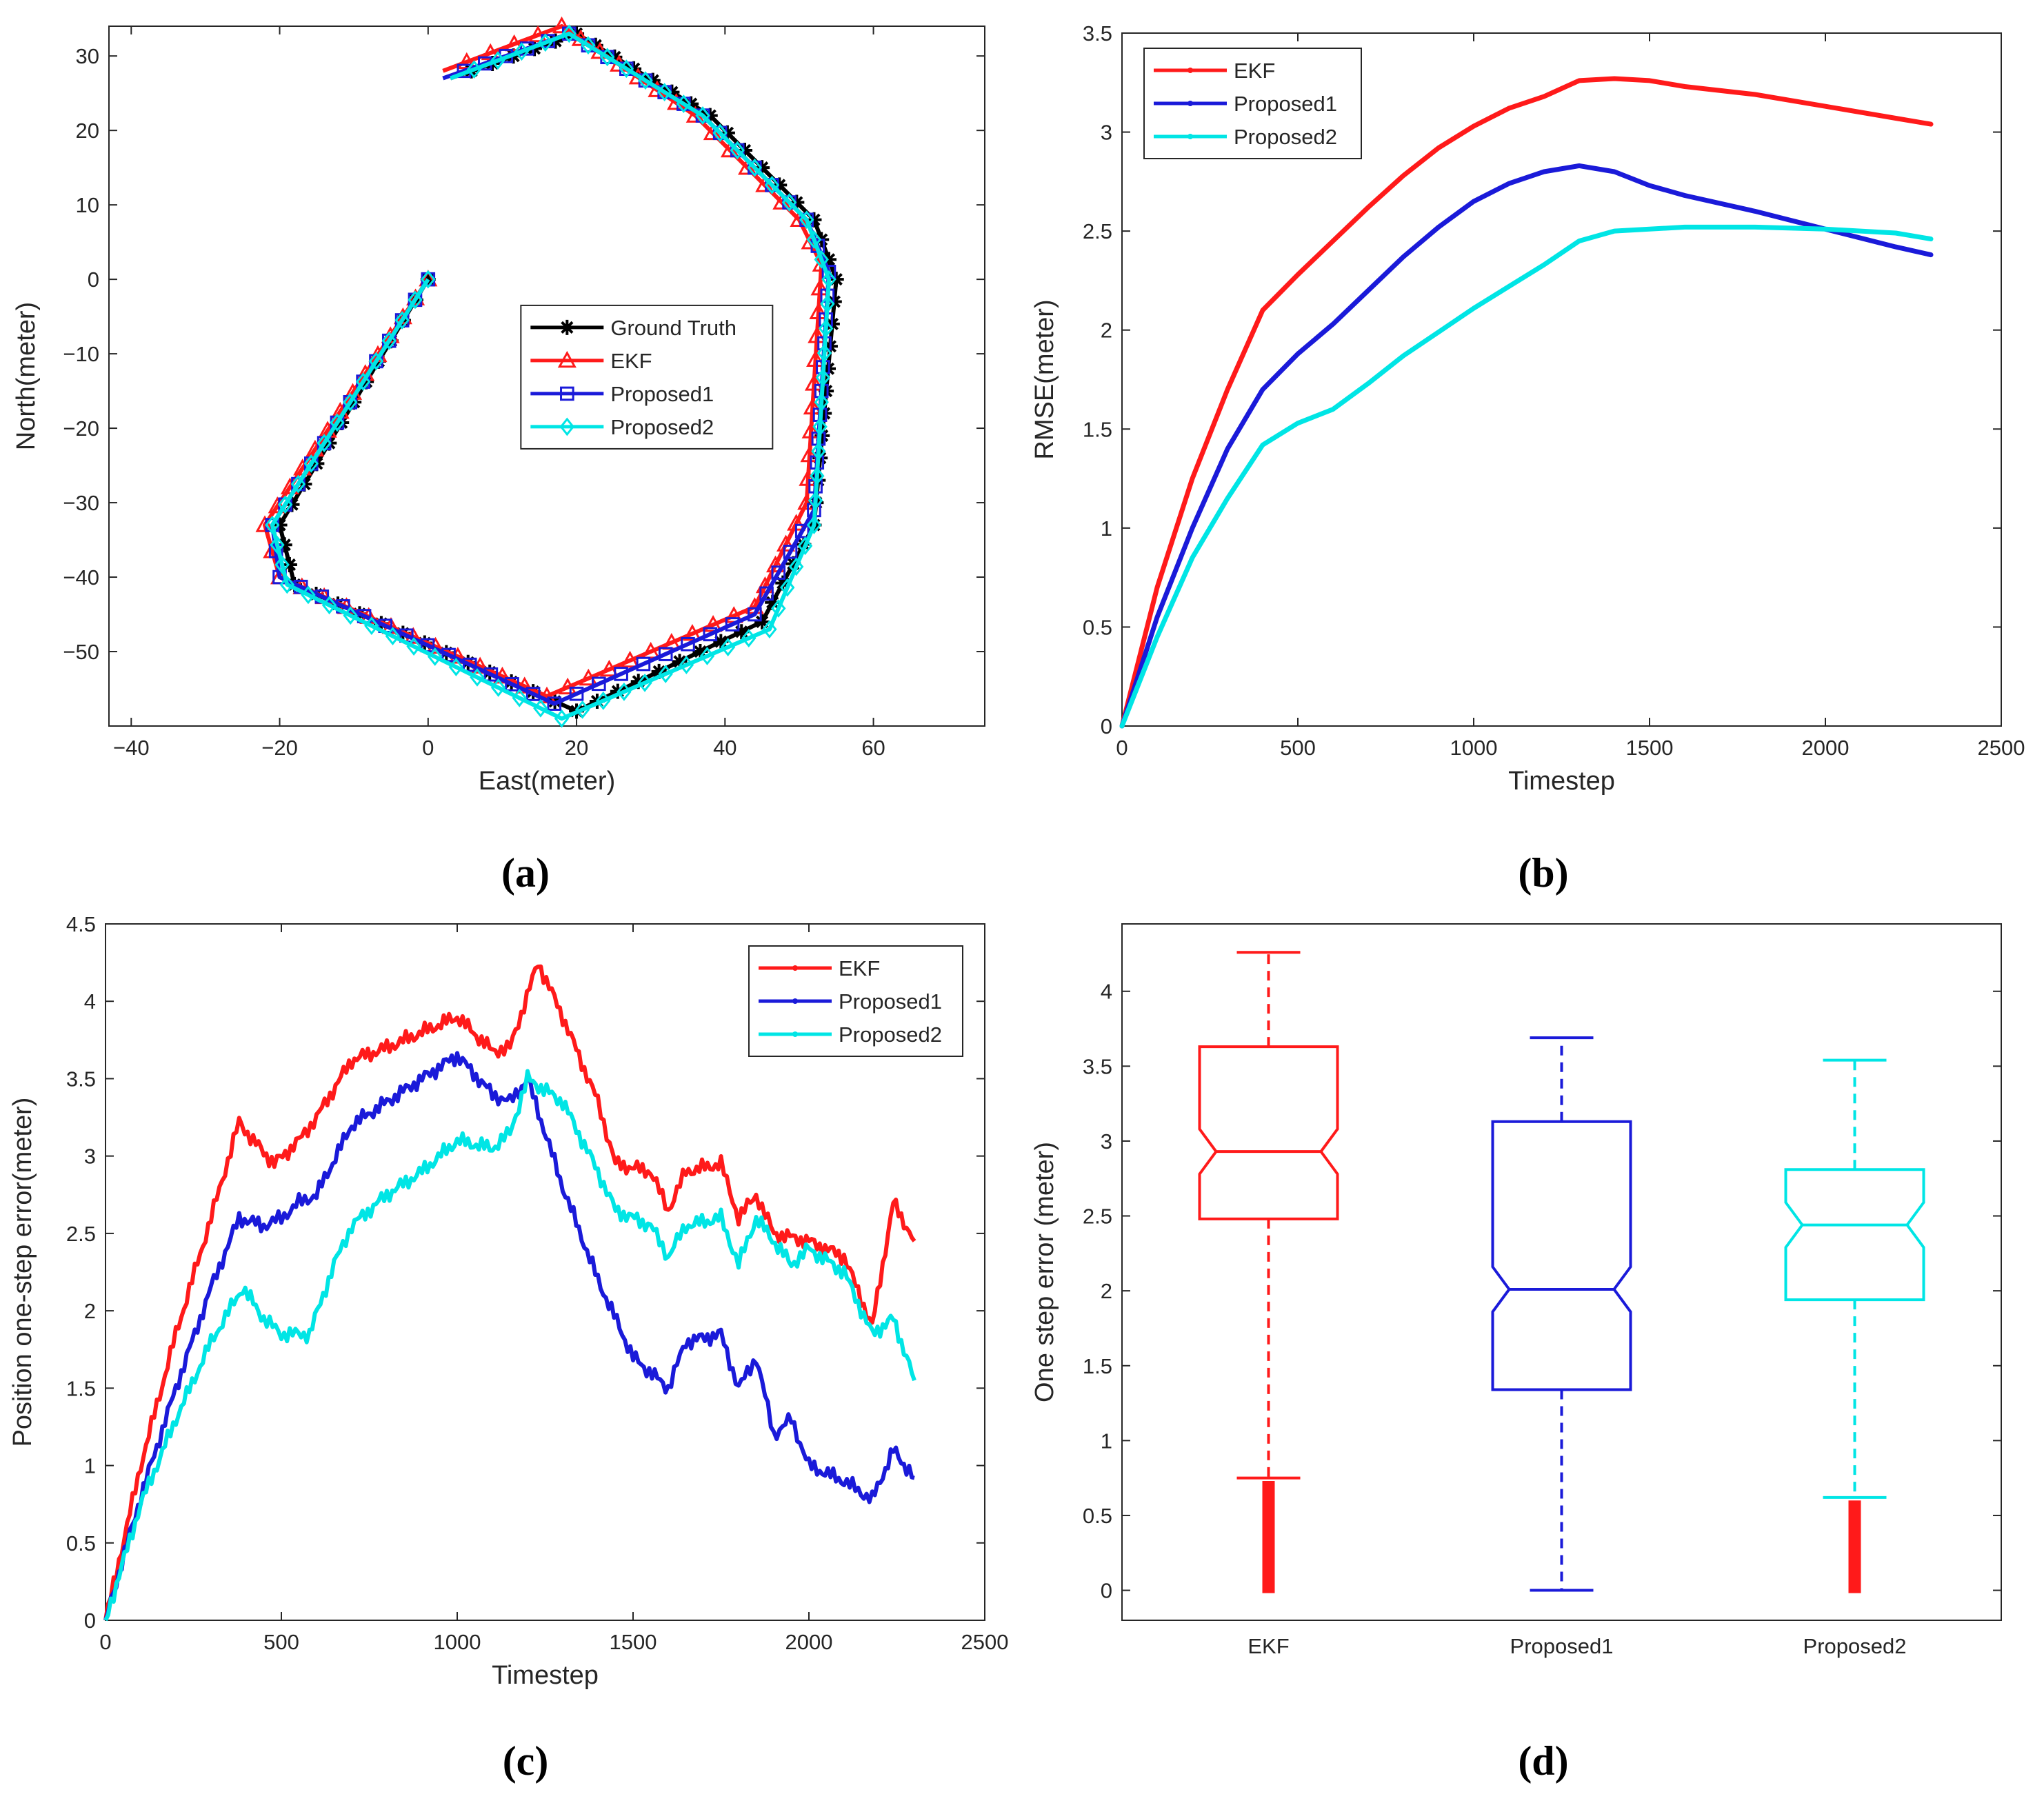 Image resolution: width=2044 pixels, height=1803 pixels. I want to click on y-axis-label: RMSE(meter), so click(1044, 379).